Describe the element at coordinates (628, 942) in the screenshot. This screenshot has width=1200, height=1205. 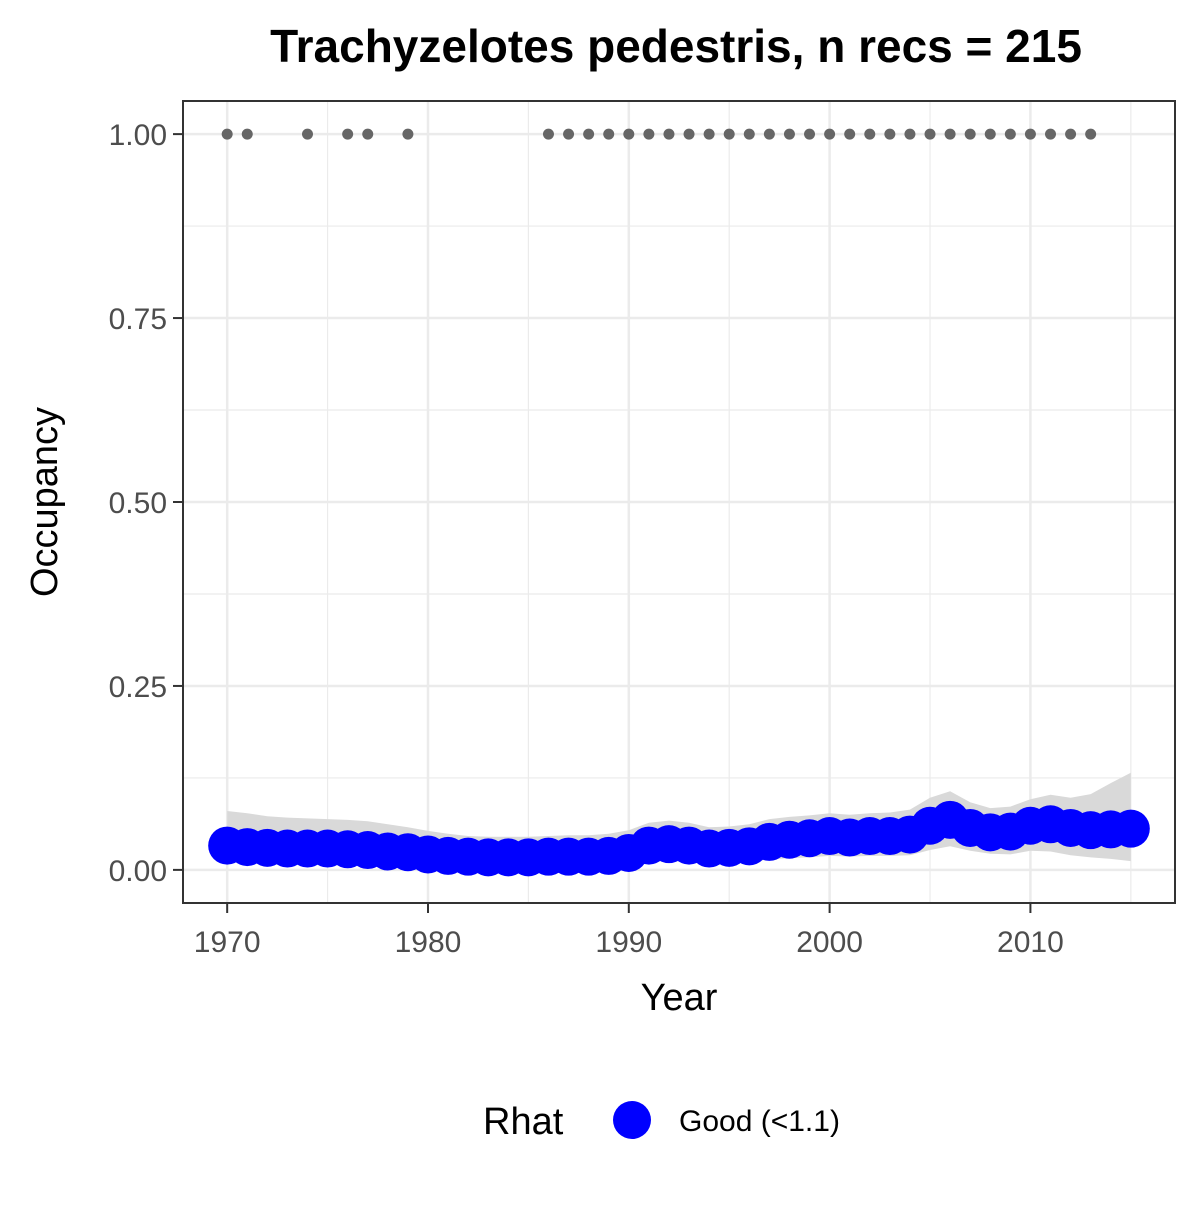
I see `x-tick-label: 1990` at that location.